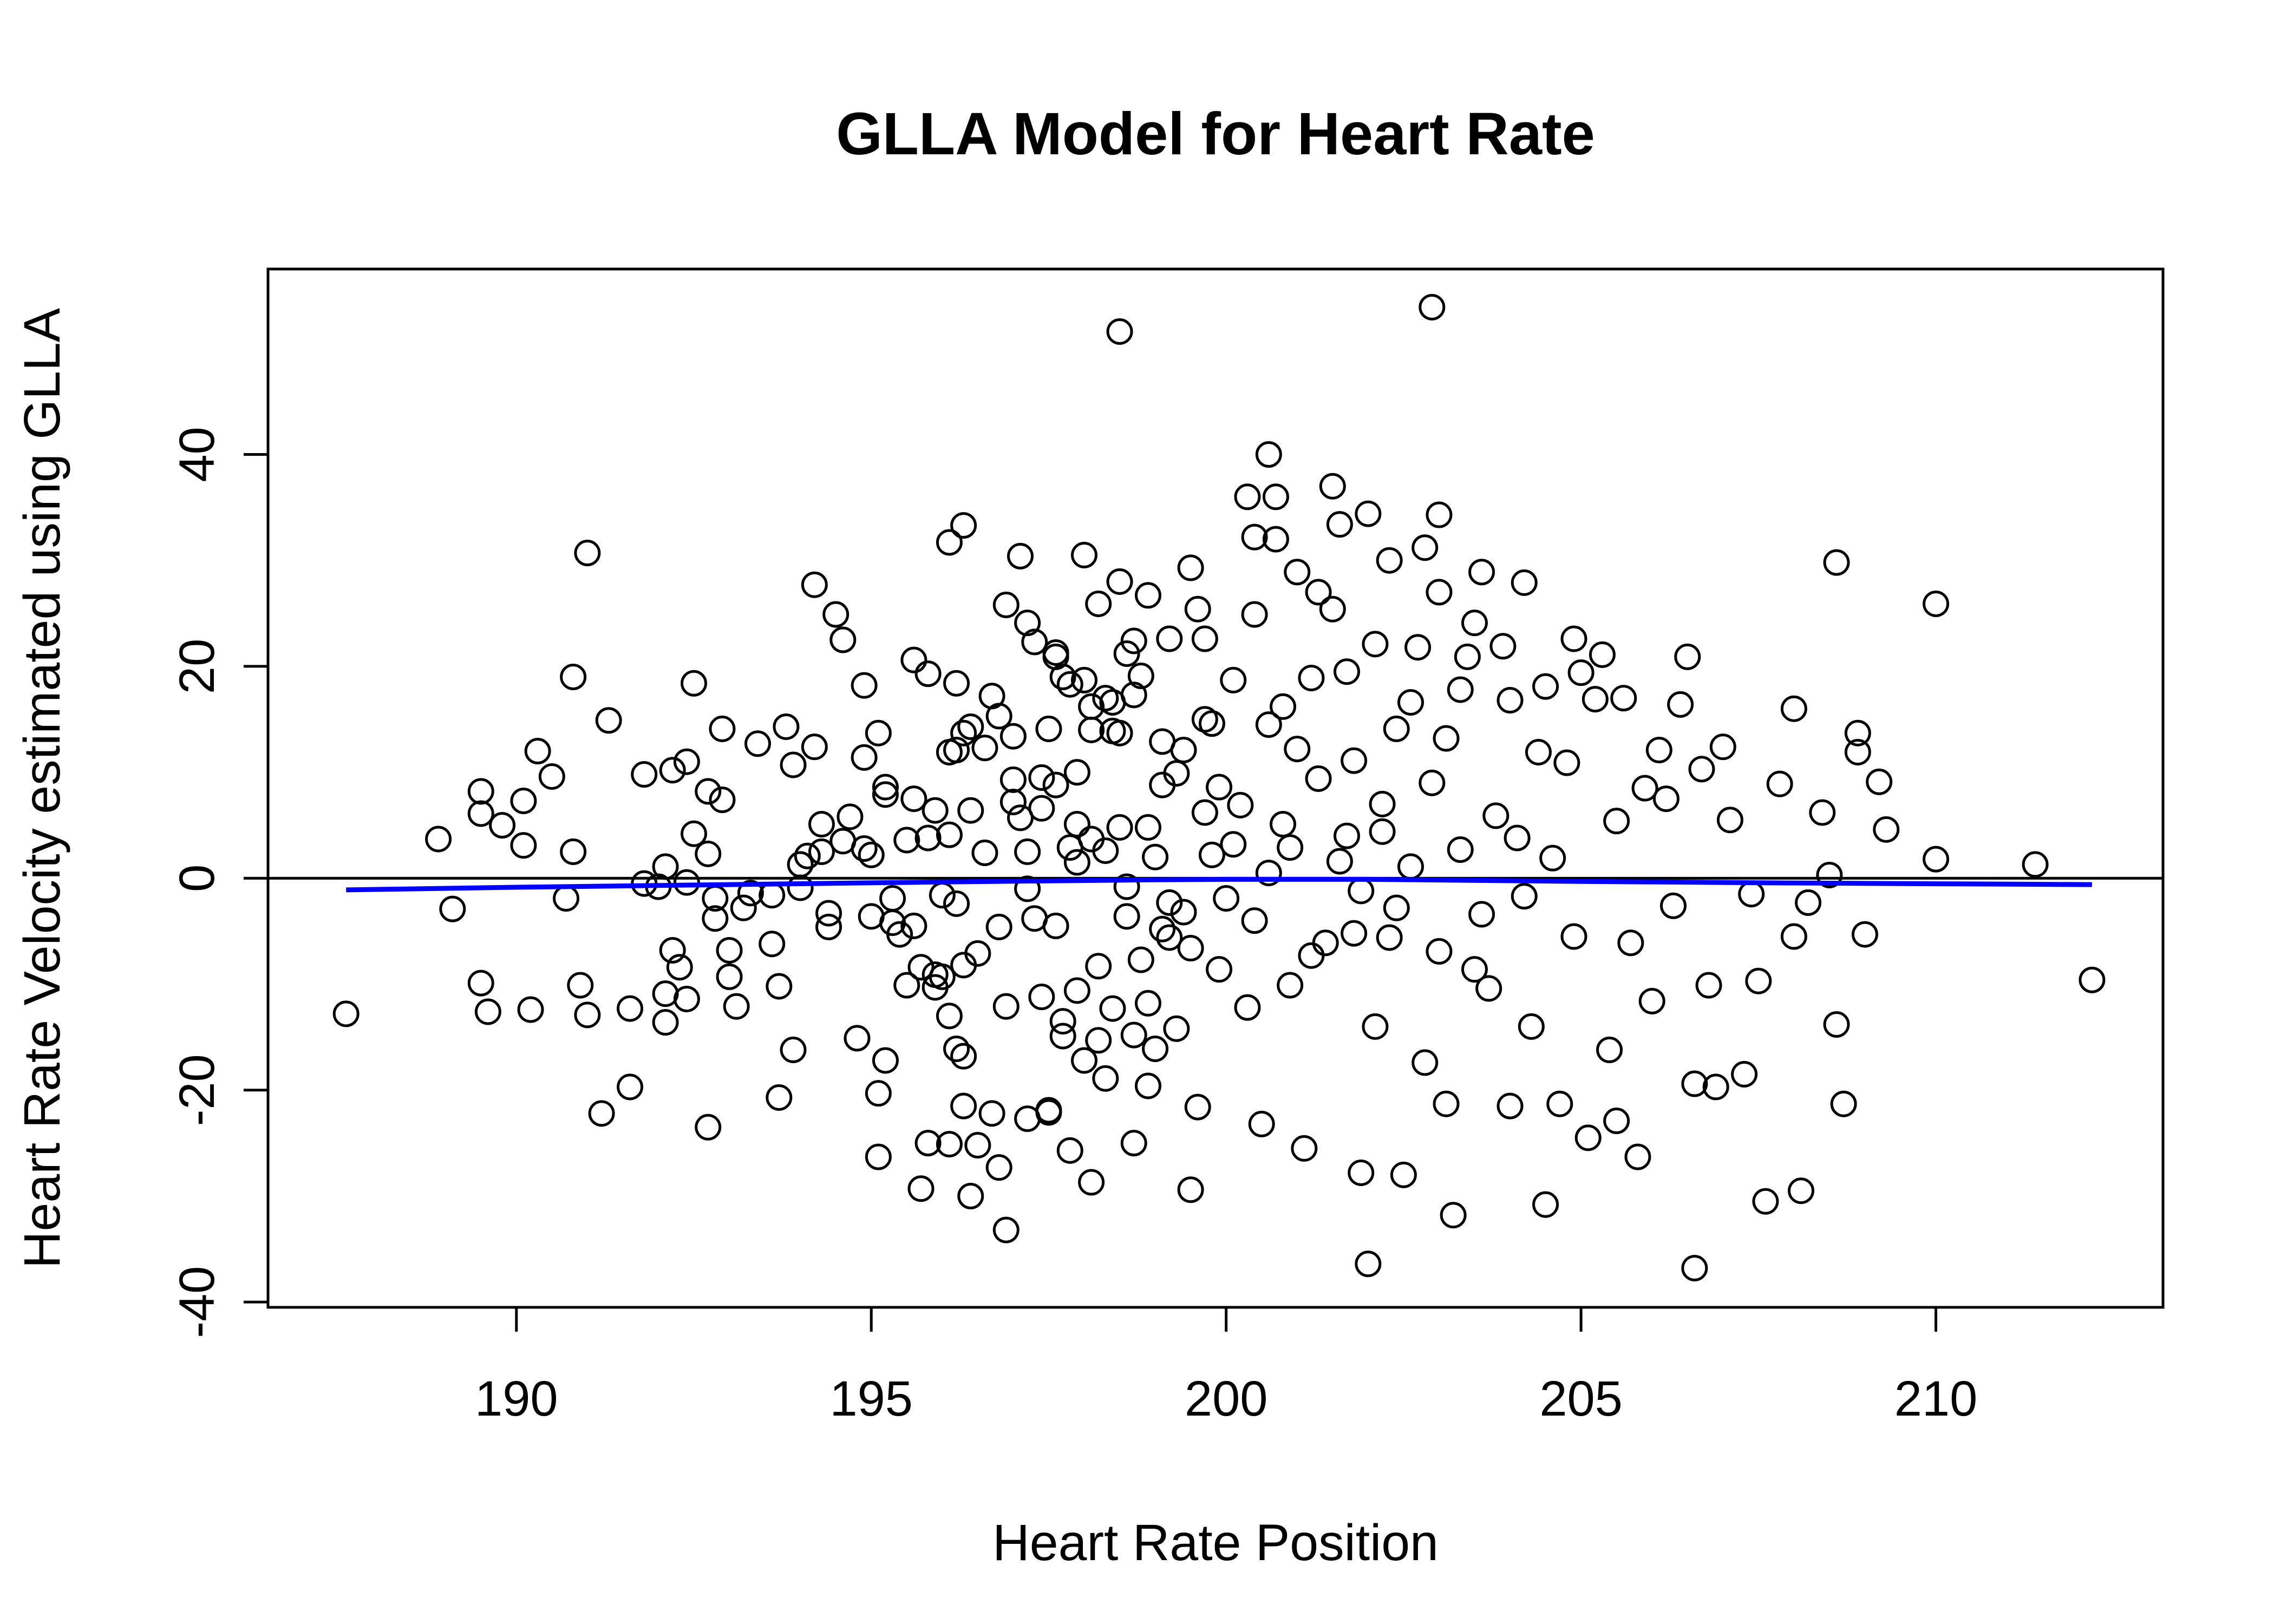  I want to click on y-tick-label: -20, so click(197, 1090).